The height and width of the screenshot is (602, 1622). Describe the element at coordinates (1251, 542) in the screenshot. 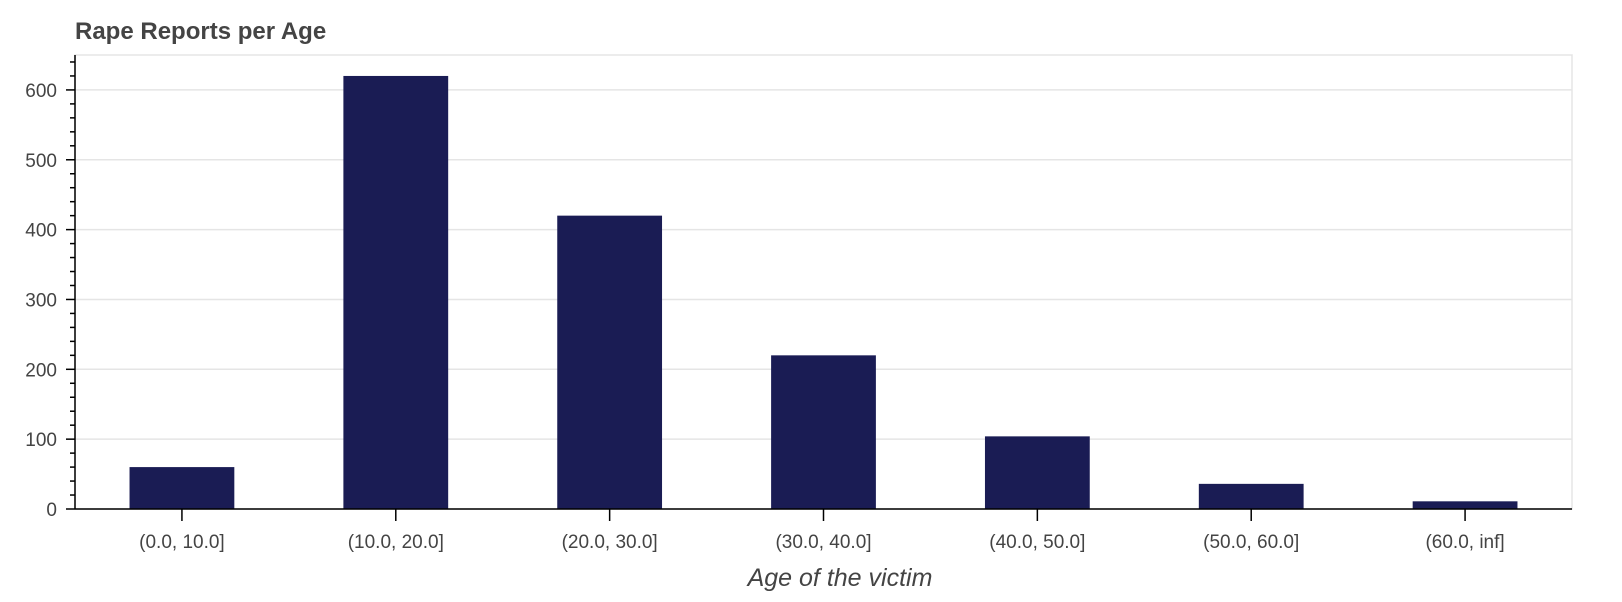

I see `x-tick-label: (50.0, 60.0]` at that location.